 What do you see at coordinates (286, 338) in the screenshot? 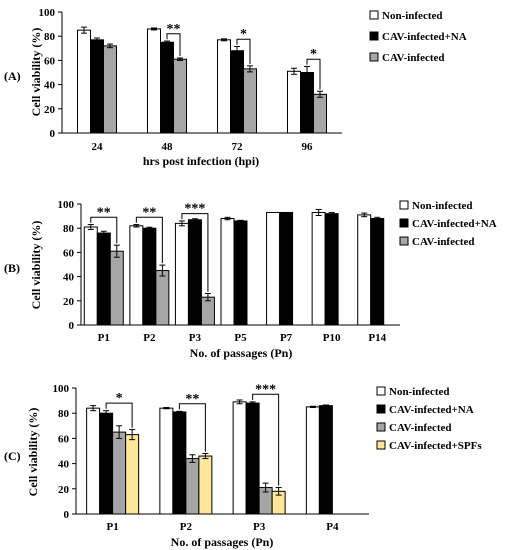
I see `x-tick-label: P7` at bounding box center [286, 338].